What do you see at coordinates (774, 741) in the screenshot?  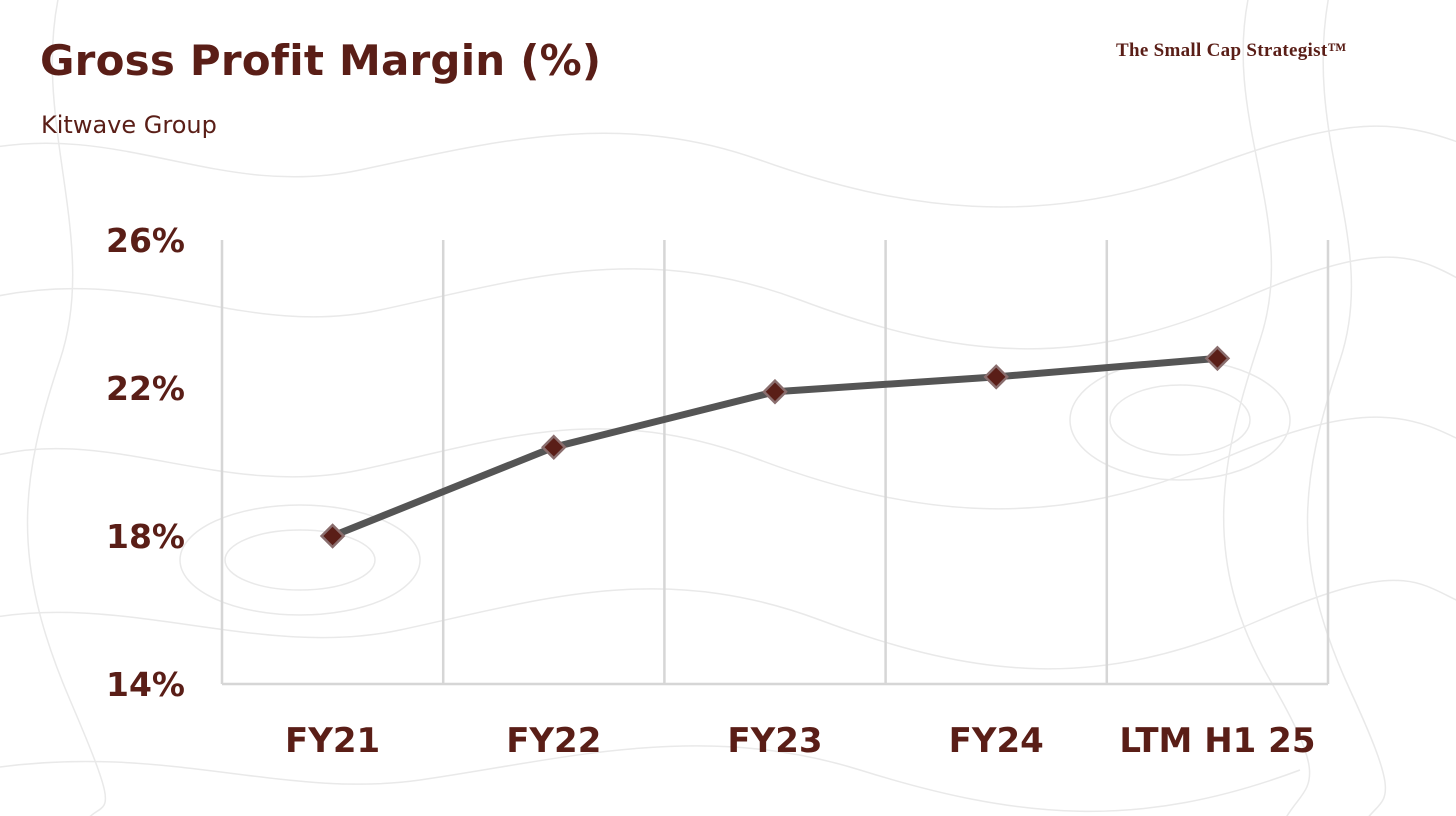 I see `x-tick-label: FY23` at bounding box center [774, 741].